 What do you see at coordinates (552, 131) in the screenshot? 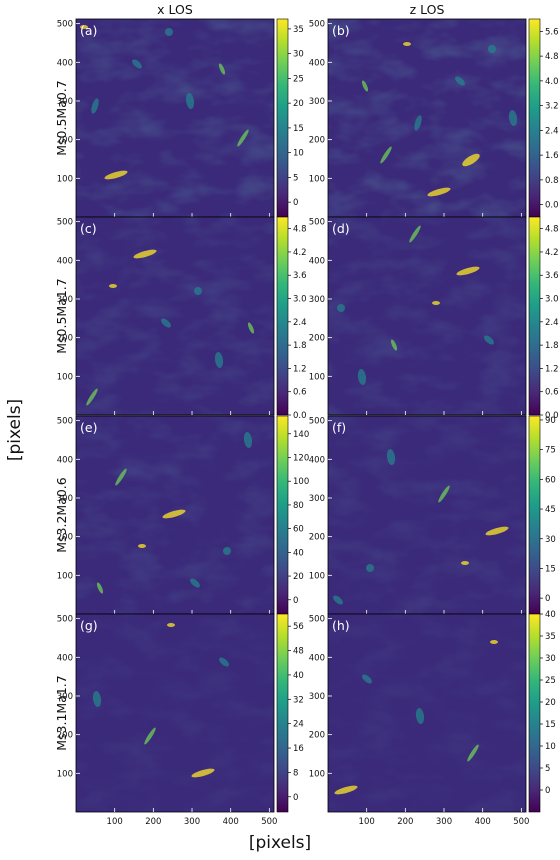
I see `colorbar-tick-label: 2.4` at bounding box center [552, 131].